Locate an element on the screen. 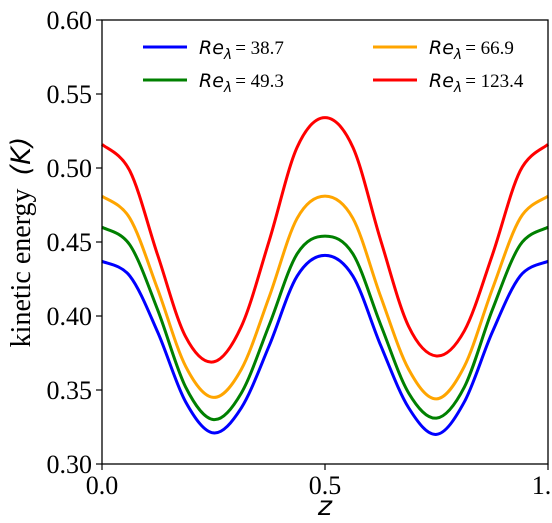  legend-item: Reλ = 123.4 is located at coordinates (448, 83).